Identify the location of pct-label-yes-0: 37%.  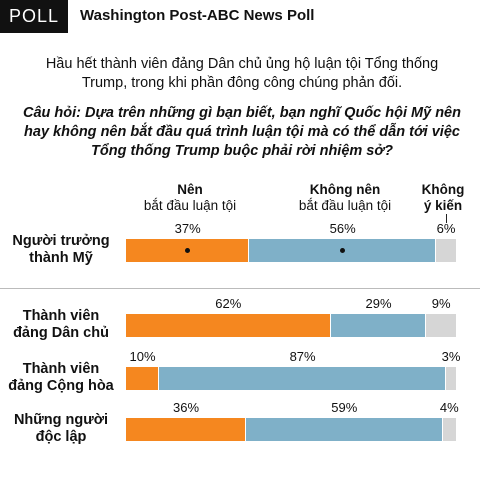
(187, 228).